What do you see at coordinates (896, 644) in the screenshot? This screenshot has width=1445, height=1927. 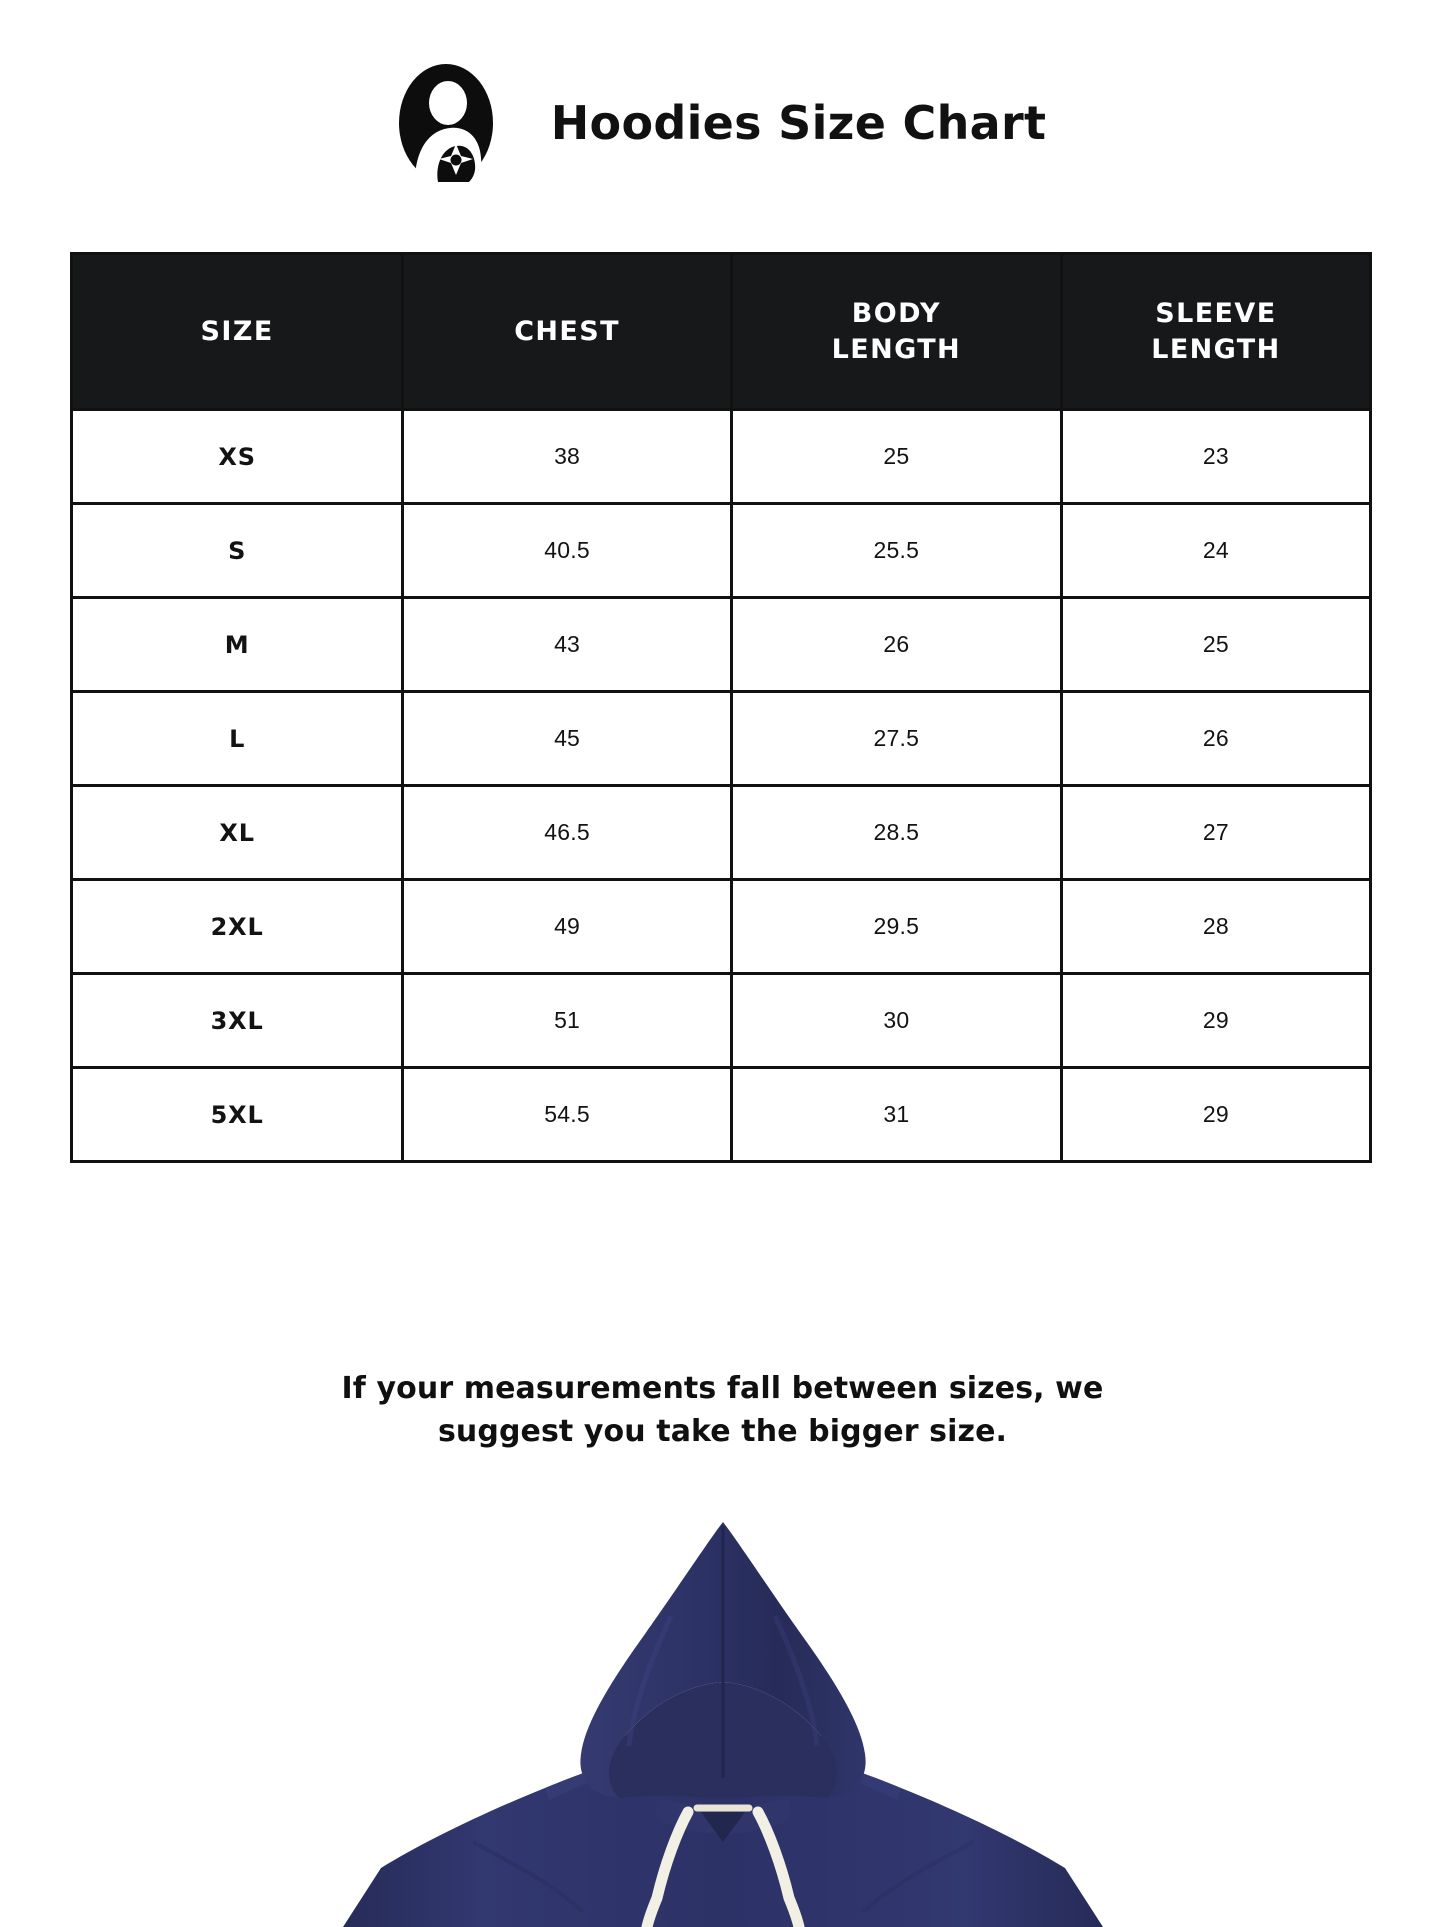 I see `cell-body-length: 26` at bounding box center [896, 644].